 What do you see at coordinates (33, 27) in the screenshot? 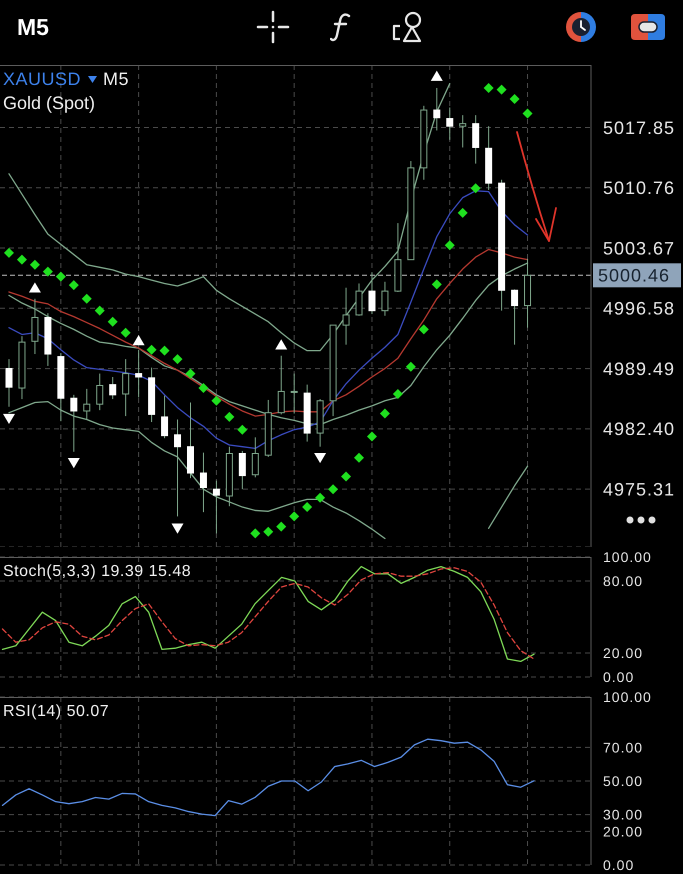
I see `text: M5` at bounding box center [33, 27].